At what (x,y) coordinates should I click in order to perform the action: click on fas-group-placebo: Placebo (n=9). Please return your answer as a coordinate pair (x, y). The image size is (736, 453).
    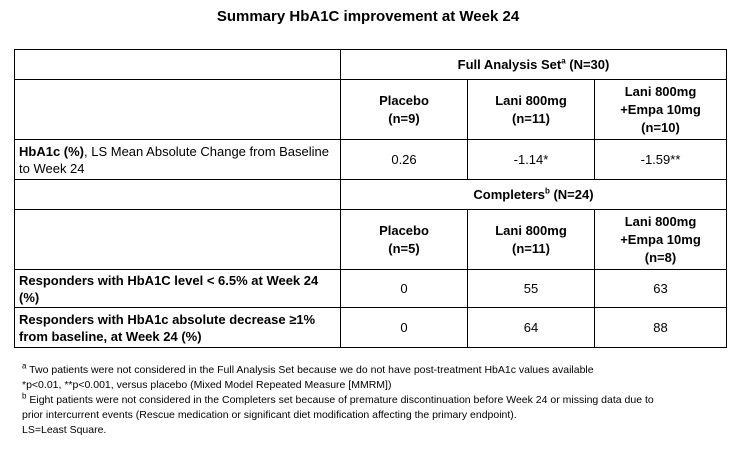
    Looking at the image, I should click on (404, 109).